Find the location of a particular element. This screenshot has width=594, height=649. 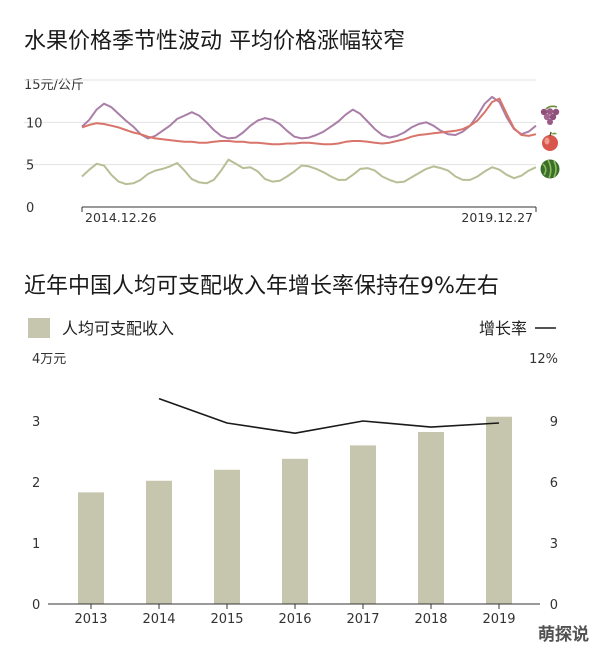

fruit-series-lines is located at coordinates (309, 140).